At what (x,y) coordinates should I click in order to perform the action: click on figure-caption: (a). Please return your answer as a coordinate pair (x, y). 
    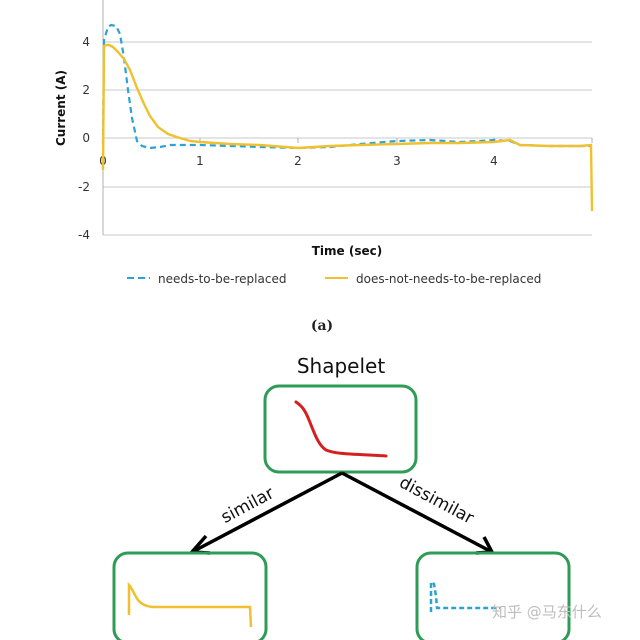
    Looking at the image, I should click on (322, 326).